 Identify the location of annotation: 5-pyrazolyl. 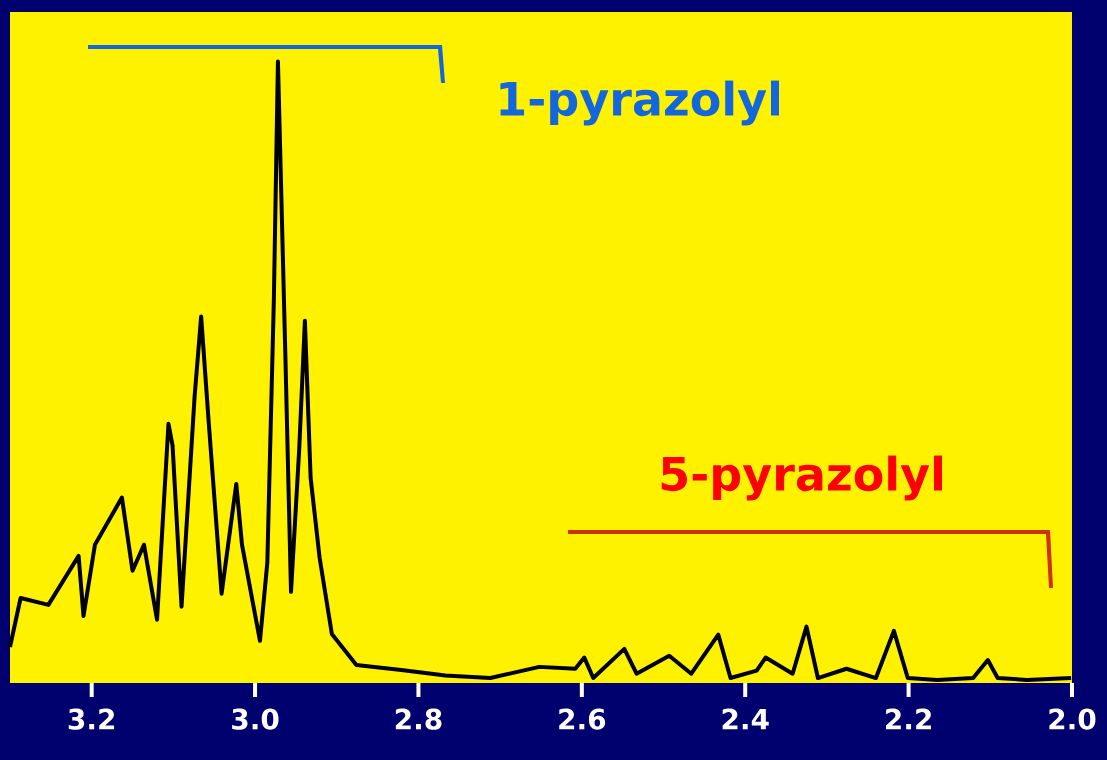
(801, 478).